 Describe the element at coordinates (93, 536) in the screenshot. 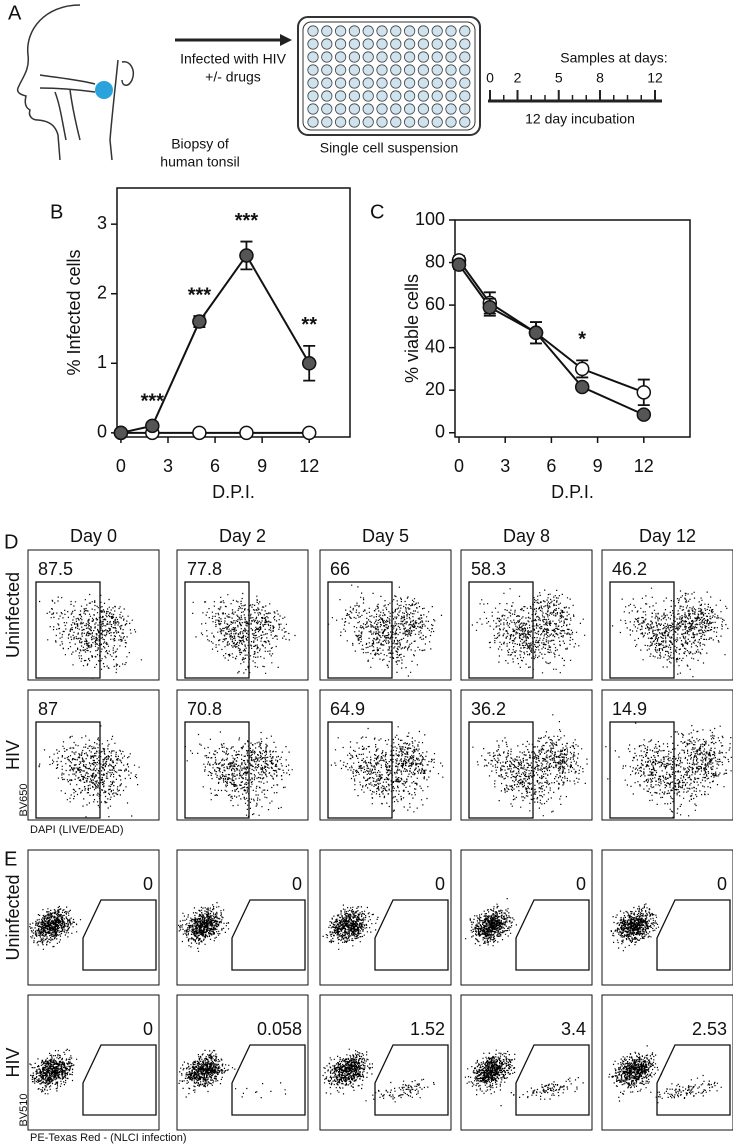

I see `column-header: Day 0` at that location.